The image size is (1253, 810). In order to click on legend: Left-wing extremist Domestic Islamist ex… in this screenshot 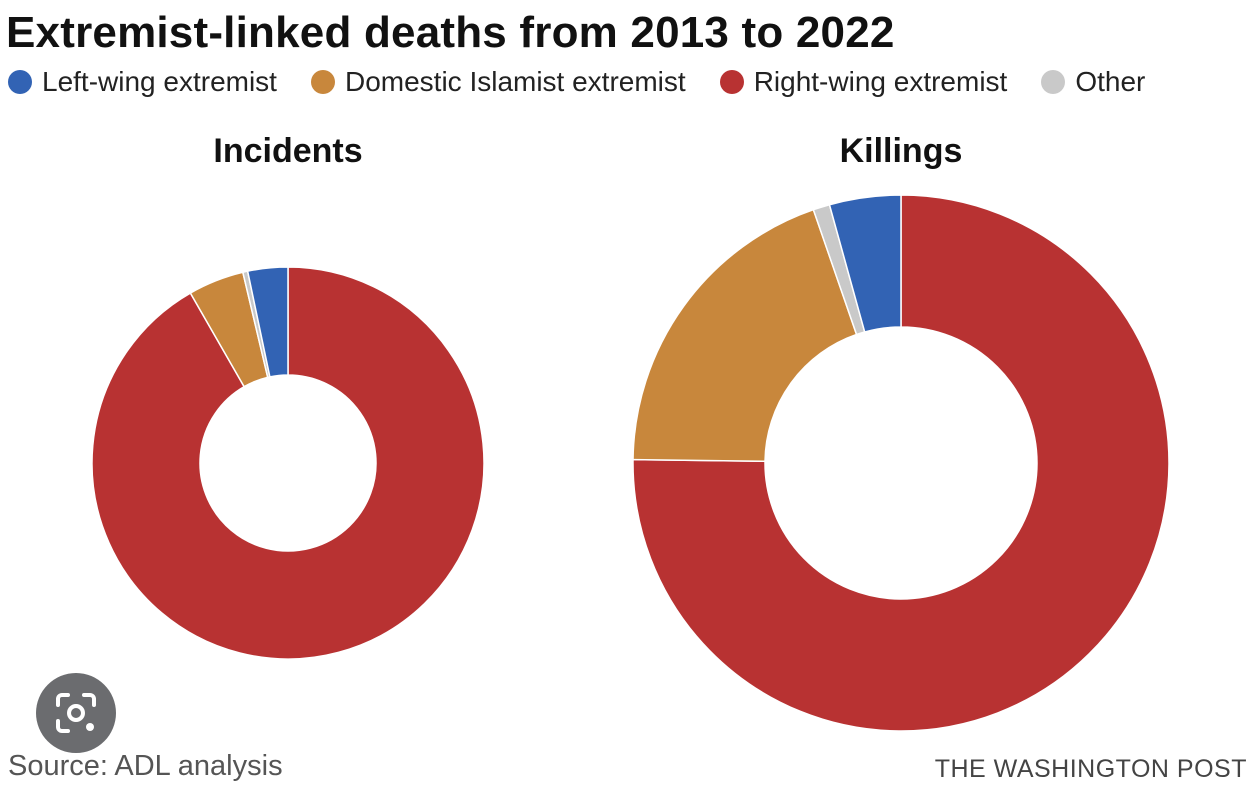, I will do `click(593, 82)`.